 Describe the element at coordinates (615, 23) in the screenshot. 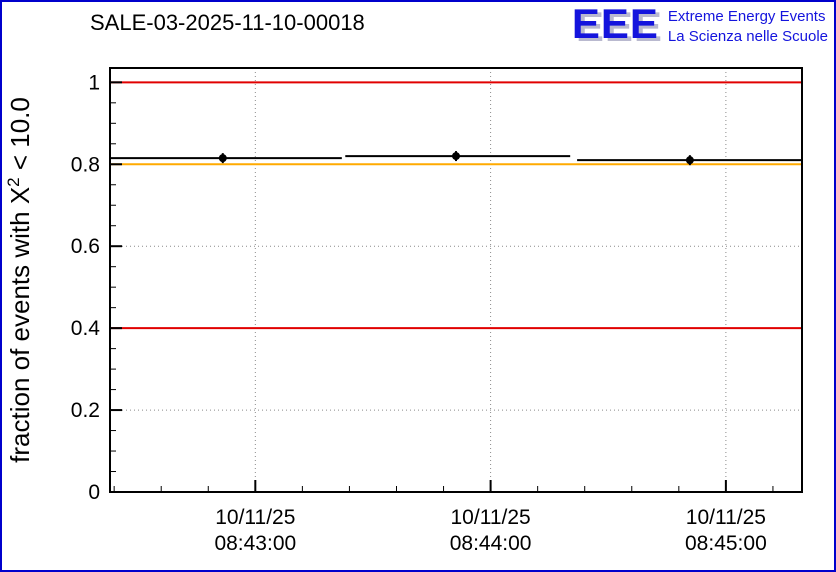

I see `eee-logo-acronym: EEE` at that location.